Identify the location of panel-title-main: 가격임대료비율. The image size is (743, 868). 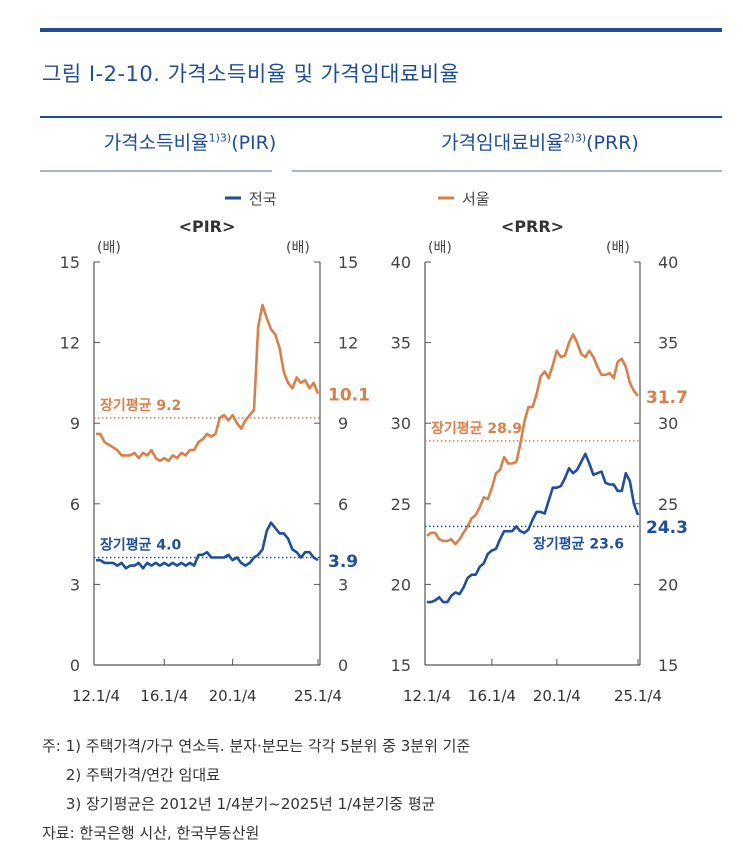
(502, 143).